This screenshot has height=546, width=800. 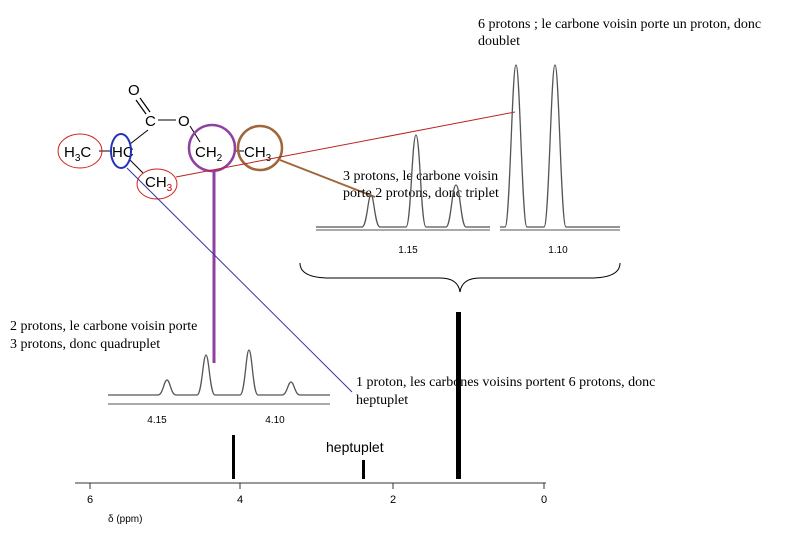 What do you see at coordinates (544, 500) in the screenshot?
I see `tick-label: 0` at bounding box center [544, 500].